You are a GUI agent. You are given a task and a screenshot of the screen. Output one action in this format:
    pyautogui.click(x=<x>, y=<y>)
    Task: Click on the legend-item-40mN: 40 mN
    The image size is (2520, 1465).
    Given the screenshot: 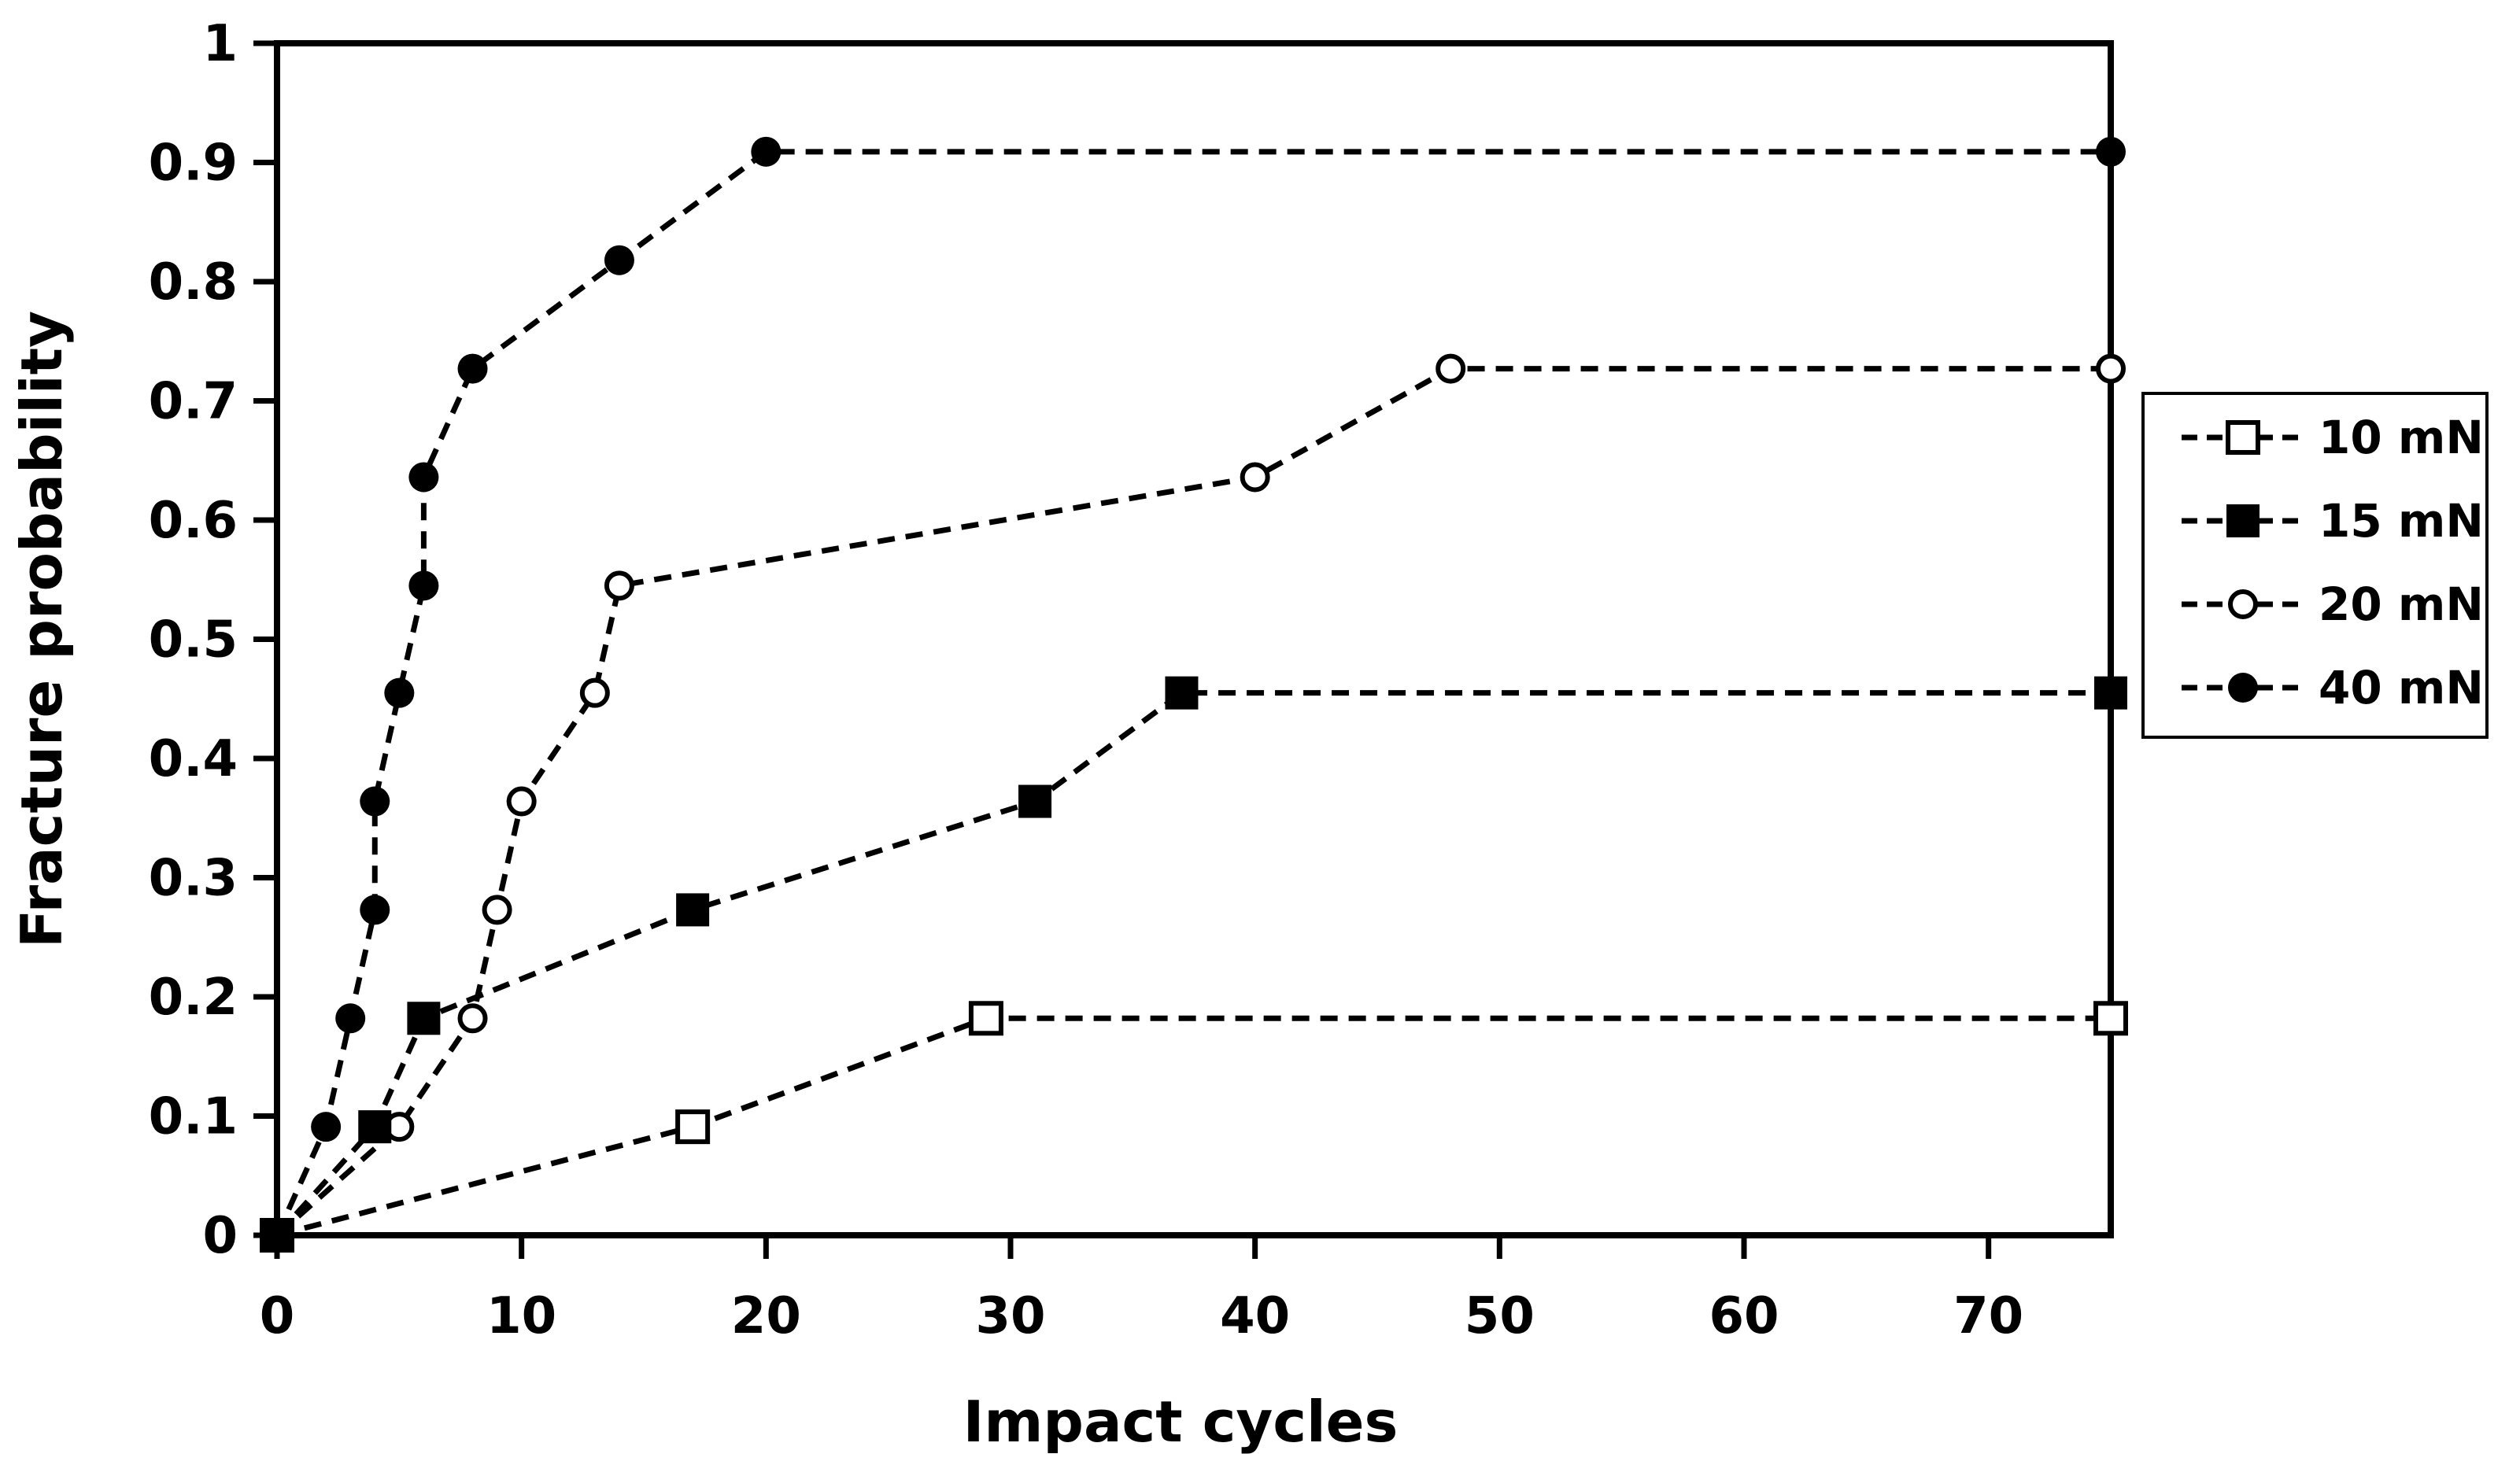 What is the action you would take?
    pyautogui.click(x=2333, y=687)
    